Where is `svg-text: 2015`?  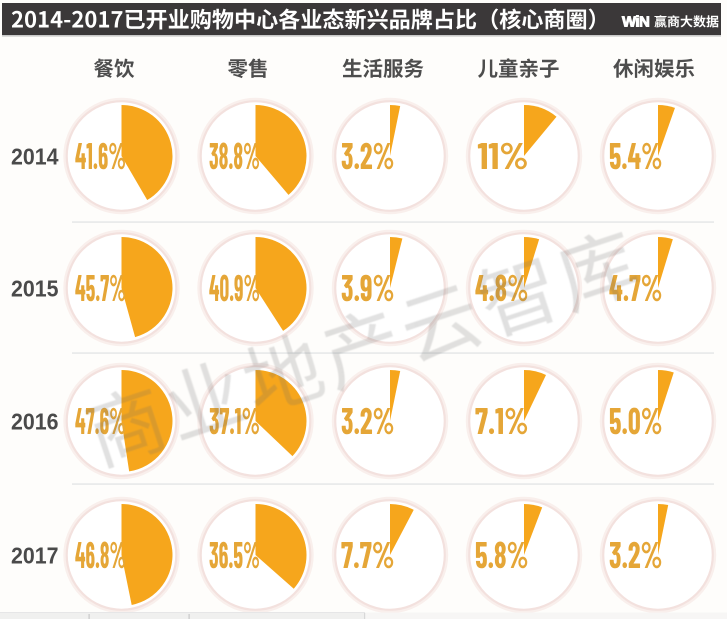 svg-text: 2015 is located at coordinates (35, 288).